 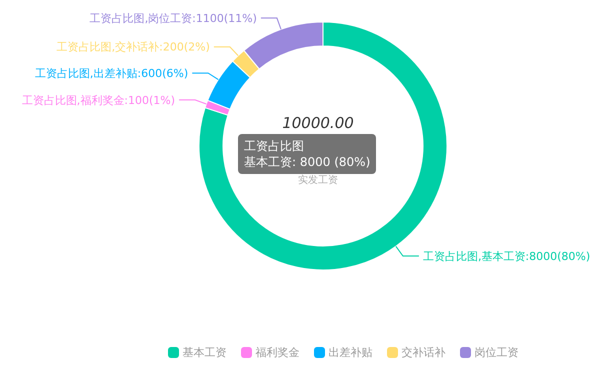 I want to click on data-label: 工资占比图,福利奖金:100(1%), so click(x=99, y=100).